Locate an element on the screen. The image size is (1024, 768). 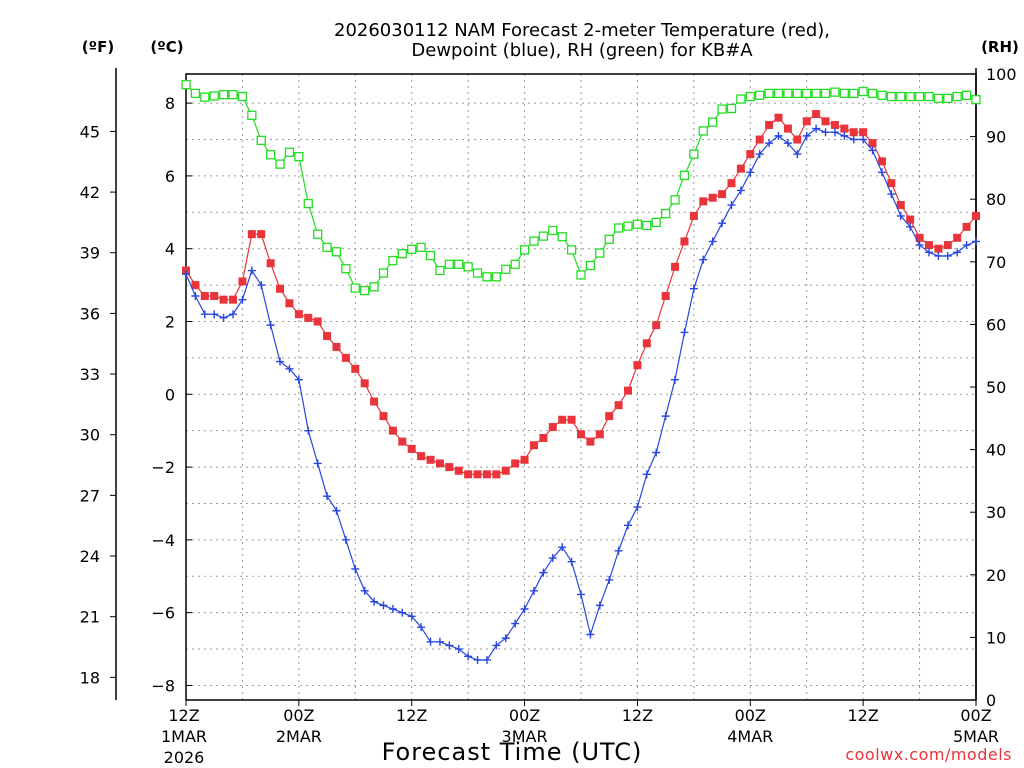
rh-tick-label: 80 is located at coordinates (996, 199).